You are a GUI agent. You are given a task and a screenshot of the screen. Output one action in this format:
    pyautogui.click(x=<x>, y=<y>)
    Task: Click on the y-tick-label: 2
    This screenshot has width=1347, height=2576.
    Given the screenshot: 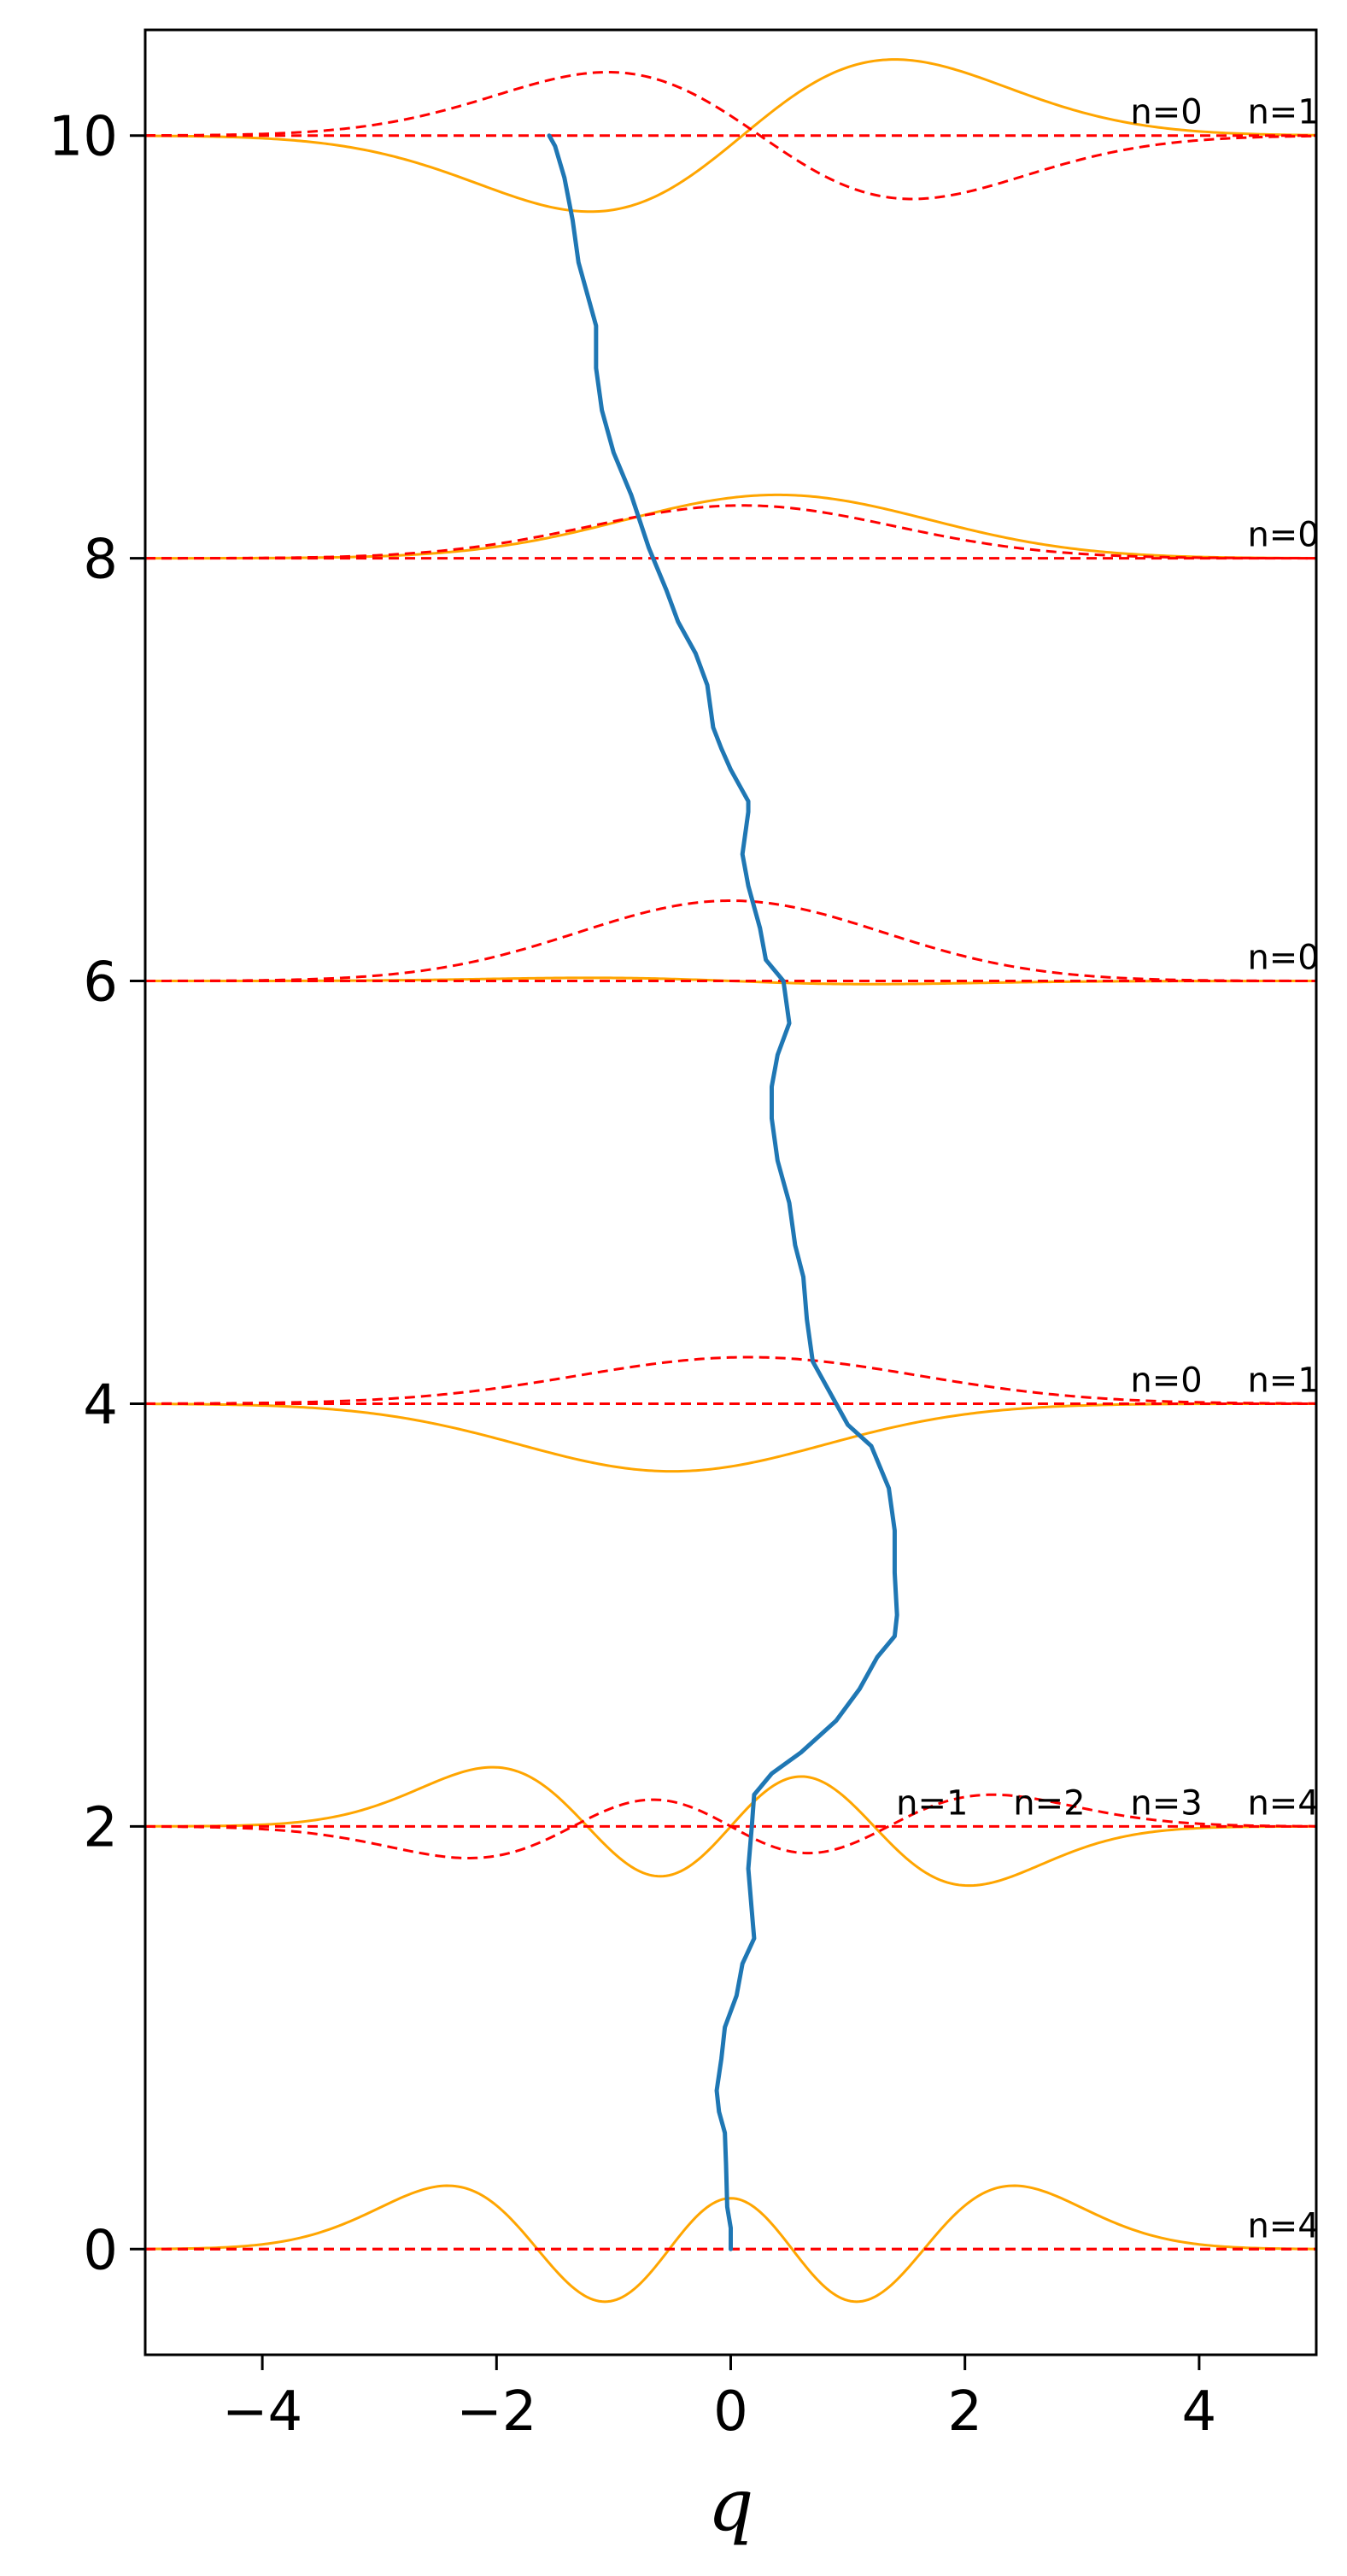 What is the action you would take?
    pyautogui.click(x=100, y=1827)
    